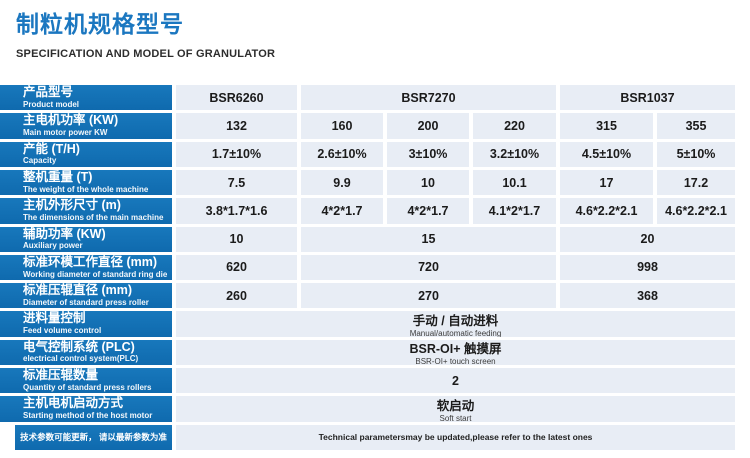 This screenshot has height=458, width=750. Describe the element at coordinates (428, 267) in the screenshot. I see `cell-ringdie-2: 720` at that location.